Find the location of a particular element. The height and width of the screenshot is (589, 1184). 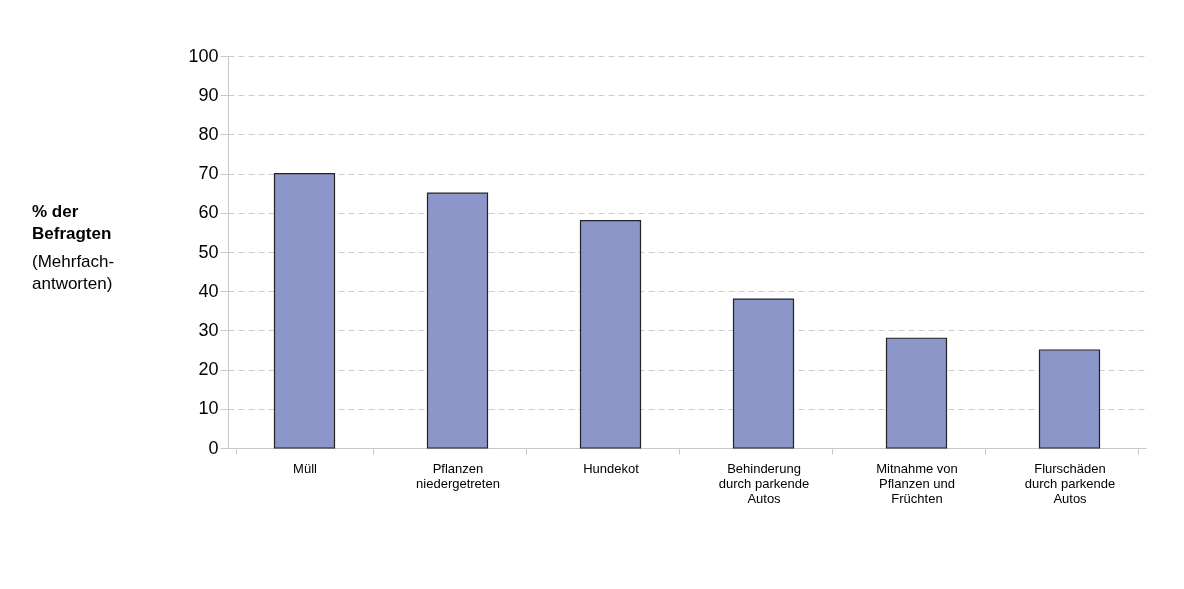

y-tick-label: 70 is located at coordinates (208, 173).